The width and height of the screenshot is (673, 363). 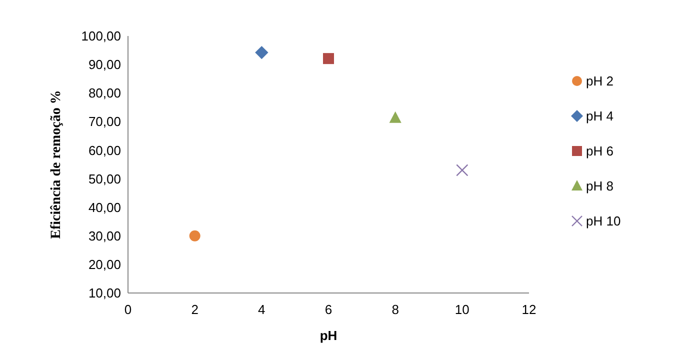 What do you see at coordinates (104, 236) in the screenshot?
I see `y-tick-label: 30,00` at bounding box center [104, 236].